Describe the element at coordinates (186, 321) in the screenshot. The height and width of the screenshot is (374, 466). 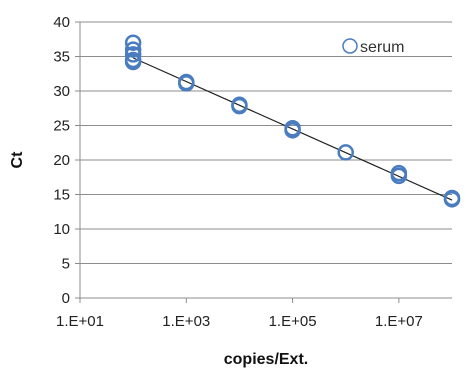
I see `x-tick-label: 1.E+03` at that location.